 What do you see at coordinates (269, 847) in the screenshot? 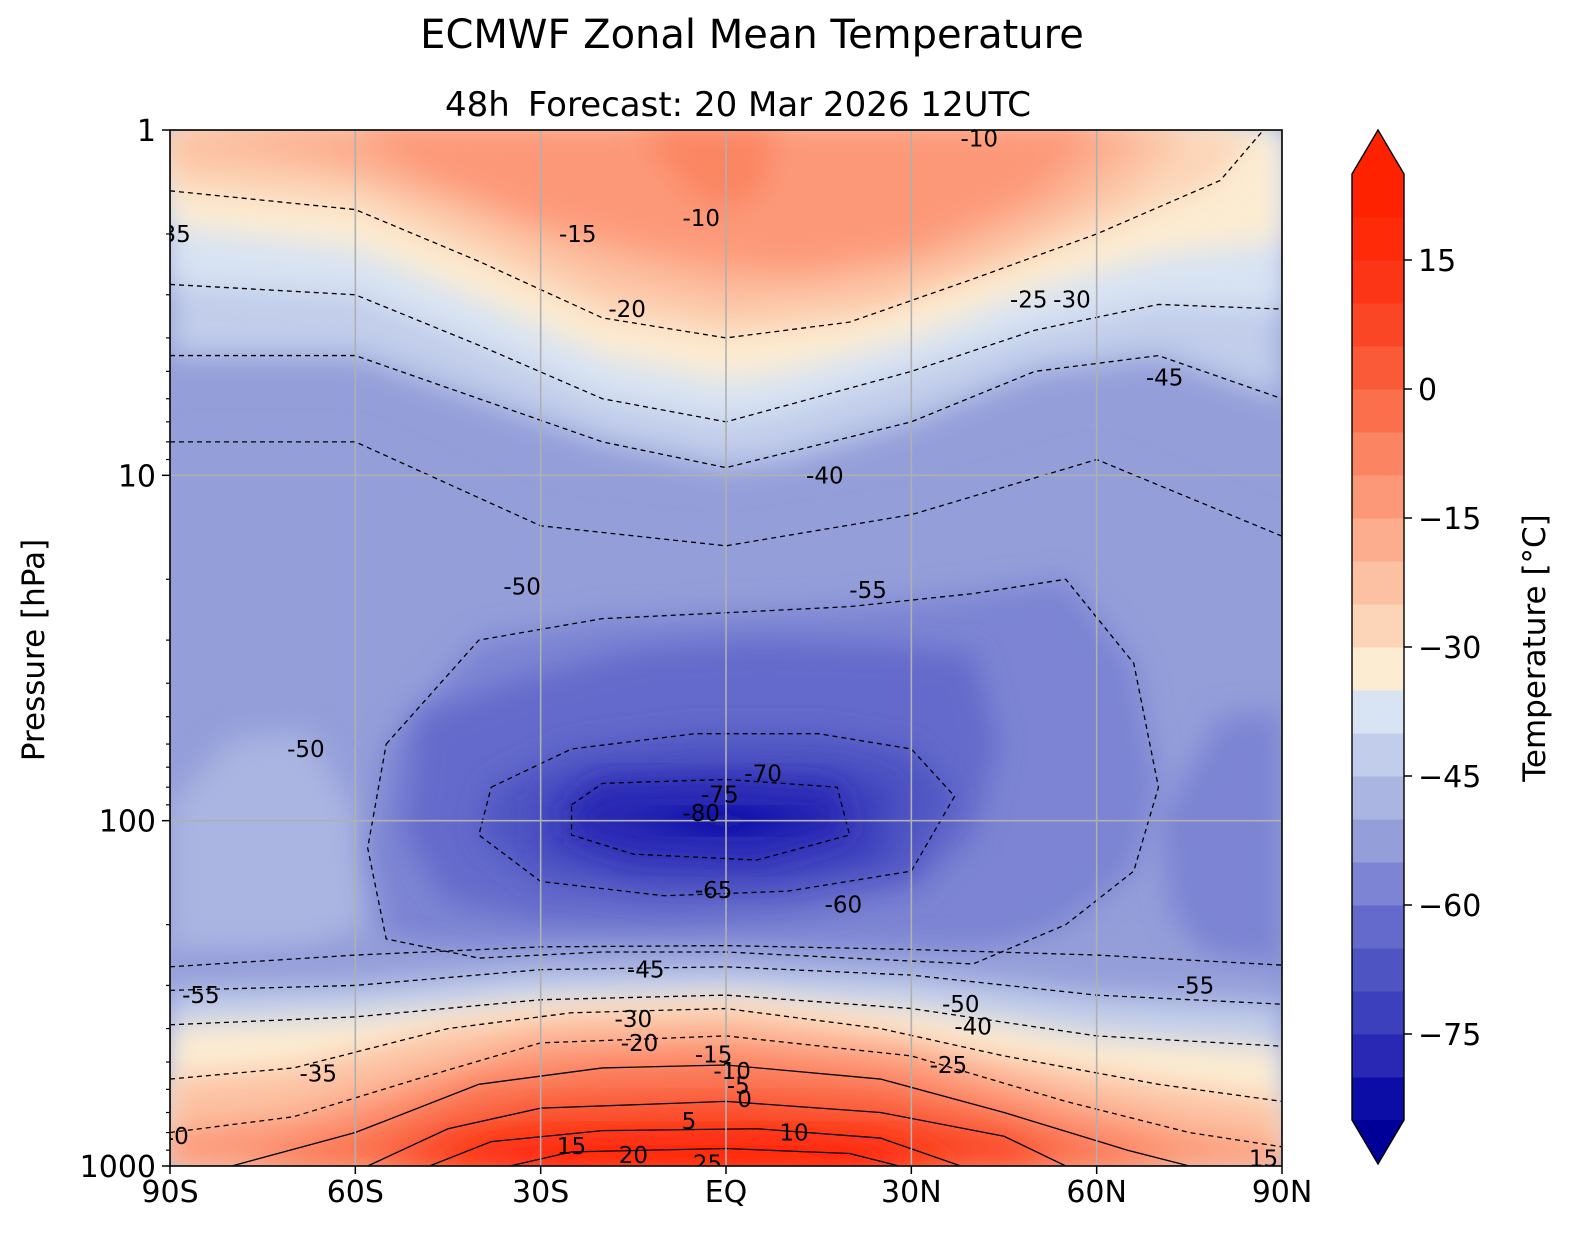
I see `south-polar-warm-pocket` at bounding box center [269, 847].